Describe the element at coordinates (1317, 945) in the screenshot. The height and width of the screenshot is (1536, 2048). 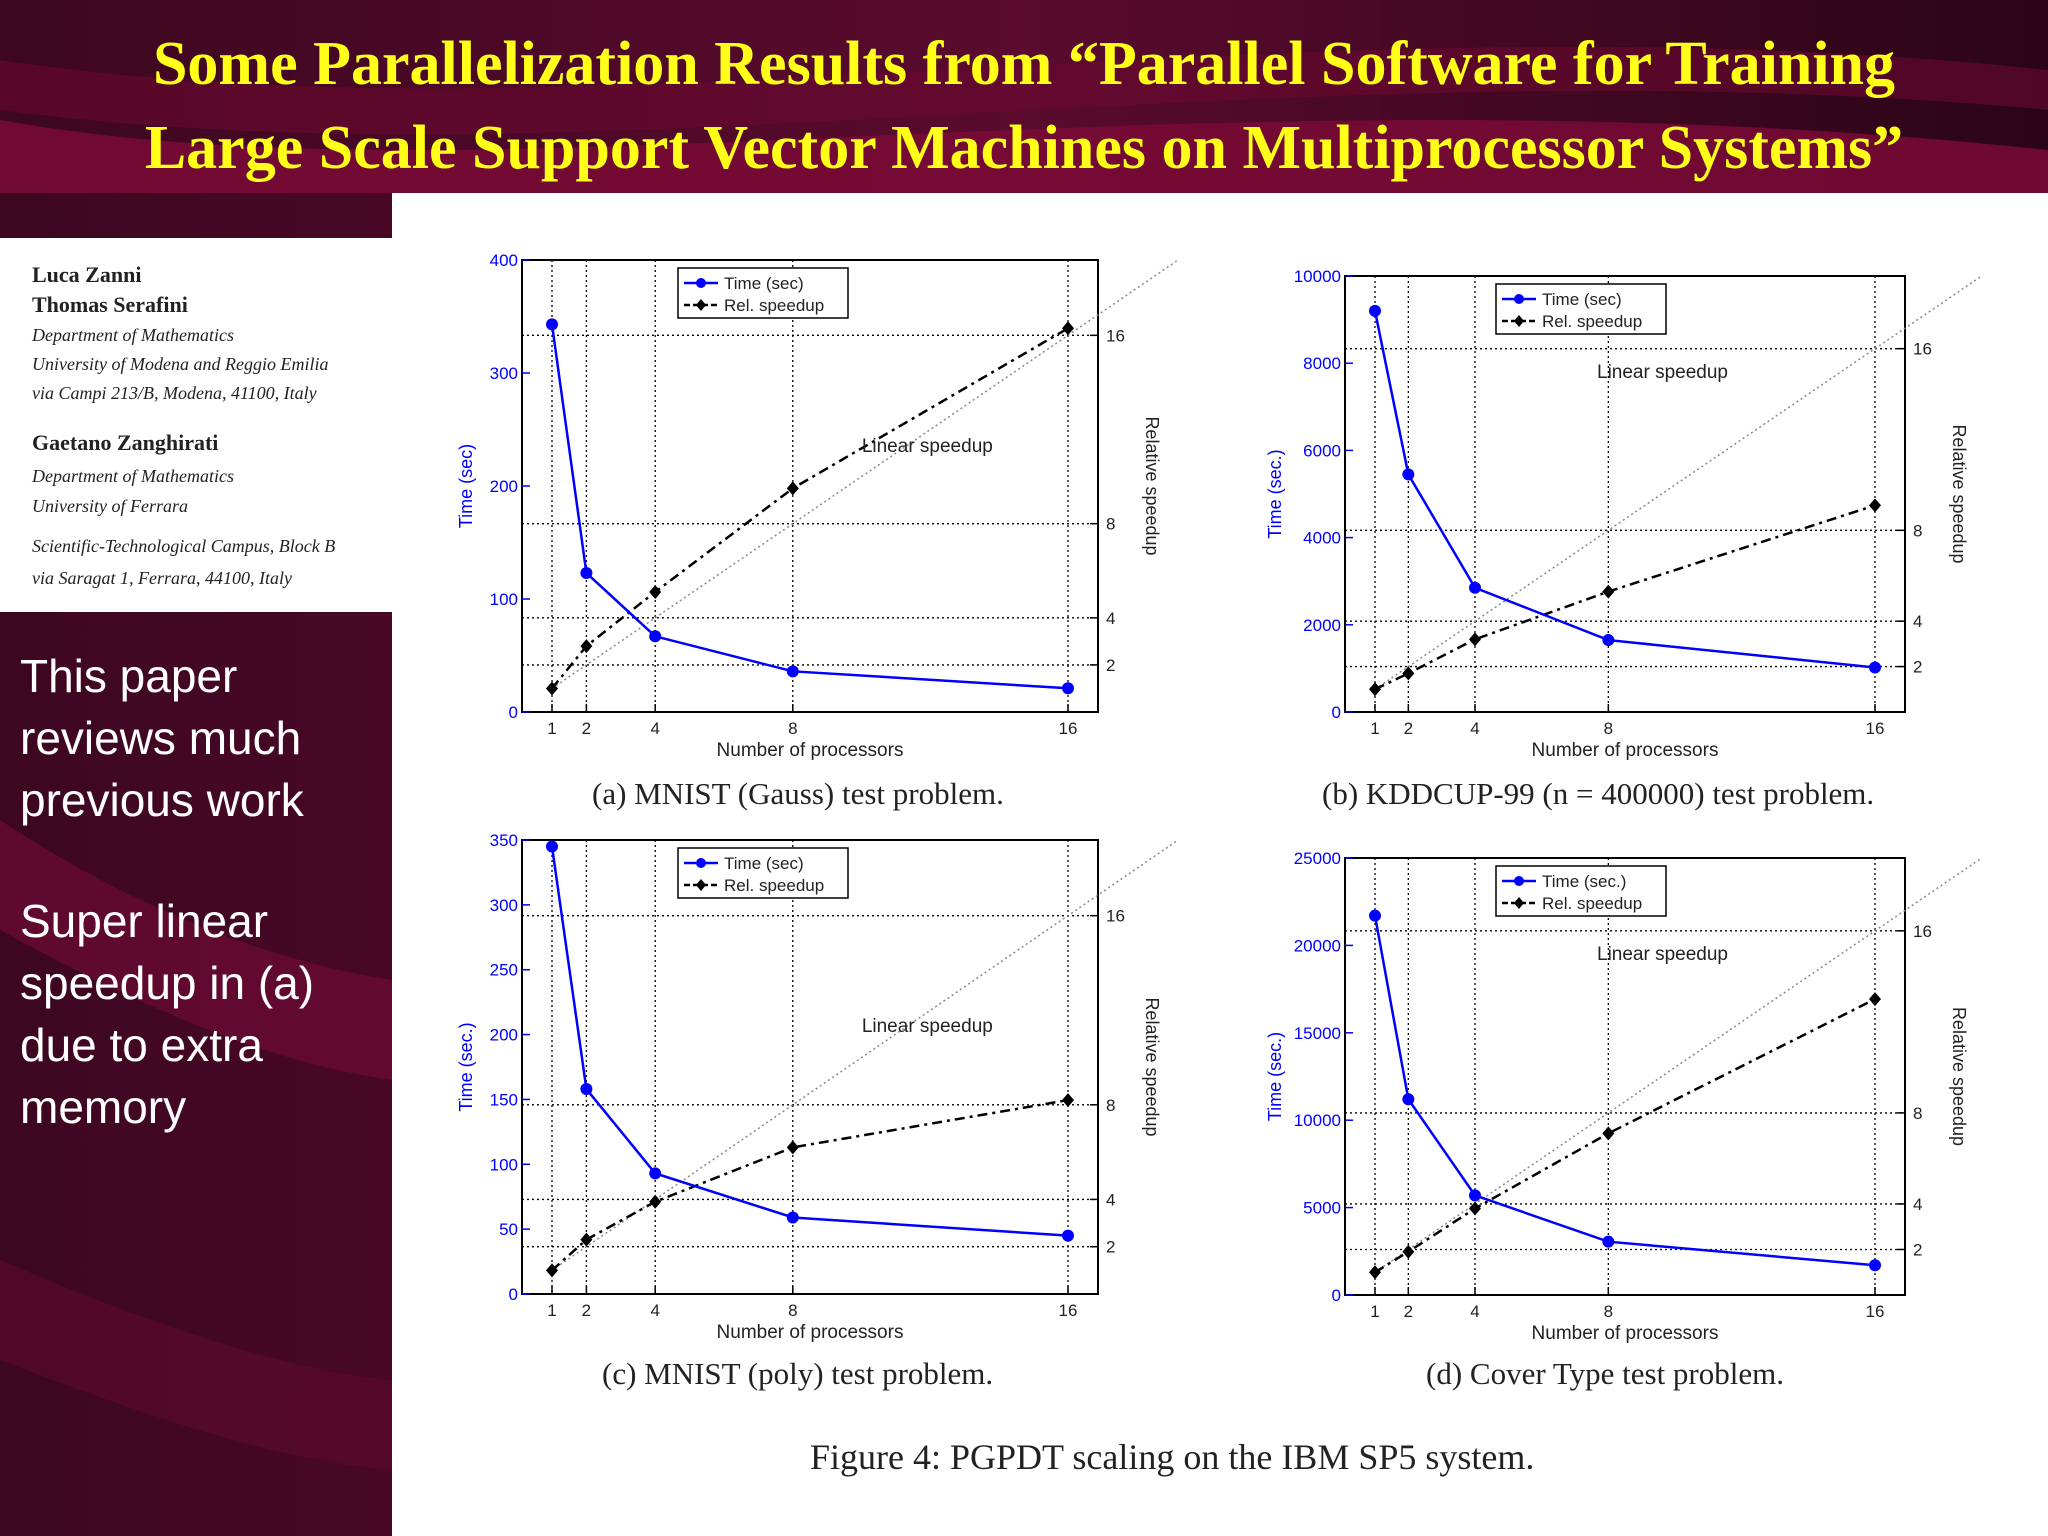
I see `y-tick-label: 20000` at that location.